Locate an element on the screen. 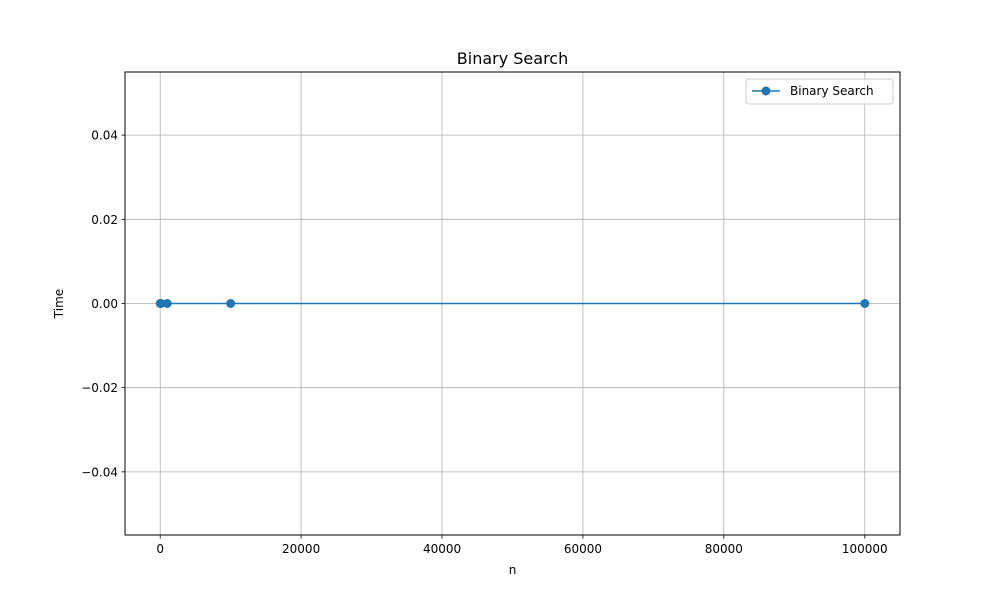 Image resolution: width=1000 pixels, height=600 pixels. x-tick-label: 40000 is located at coordinates (442, 549).